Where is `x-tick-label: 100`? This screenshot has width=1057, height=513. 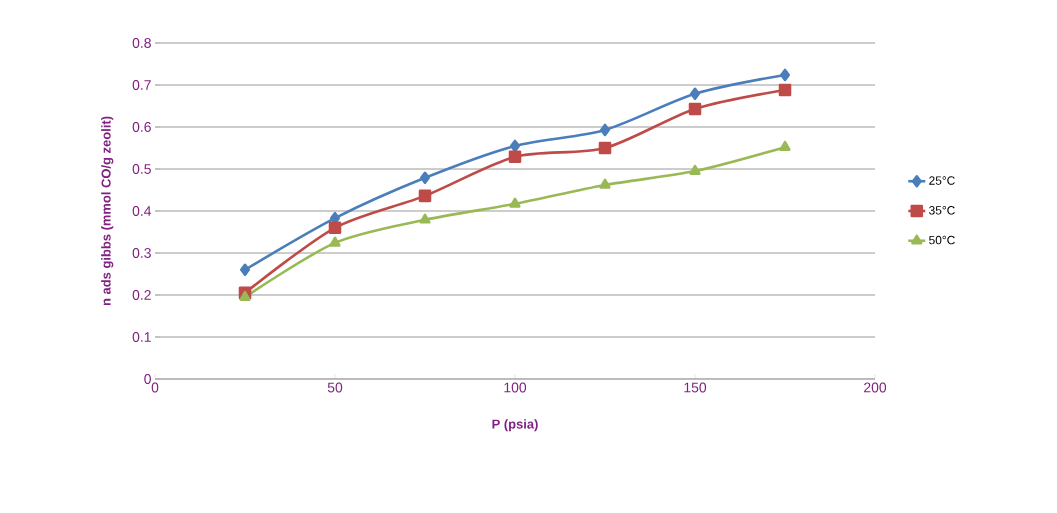 x-tick-label: 100 is located at coordinates (515, 387).